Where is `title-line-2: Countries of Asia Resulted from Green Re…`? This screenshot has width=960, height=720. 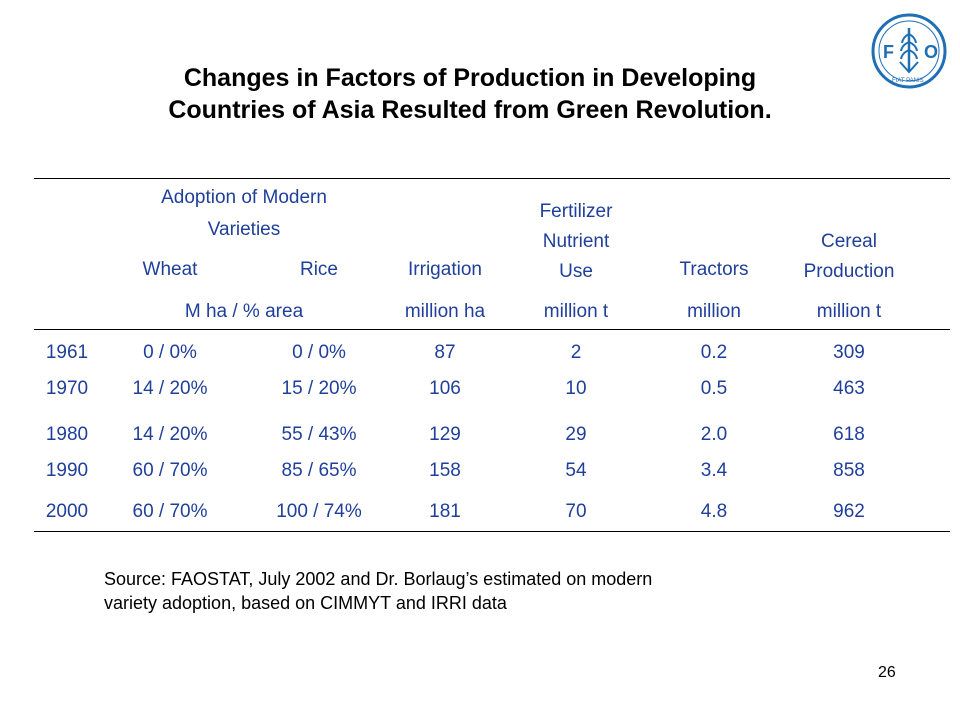 title-line-2: Countries of Asia Resulted from Green Re… is located at coordinates (470, 110).